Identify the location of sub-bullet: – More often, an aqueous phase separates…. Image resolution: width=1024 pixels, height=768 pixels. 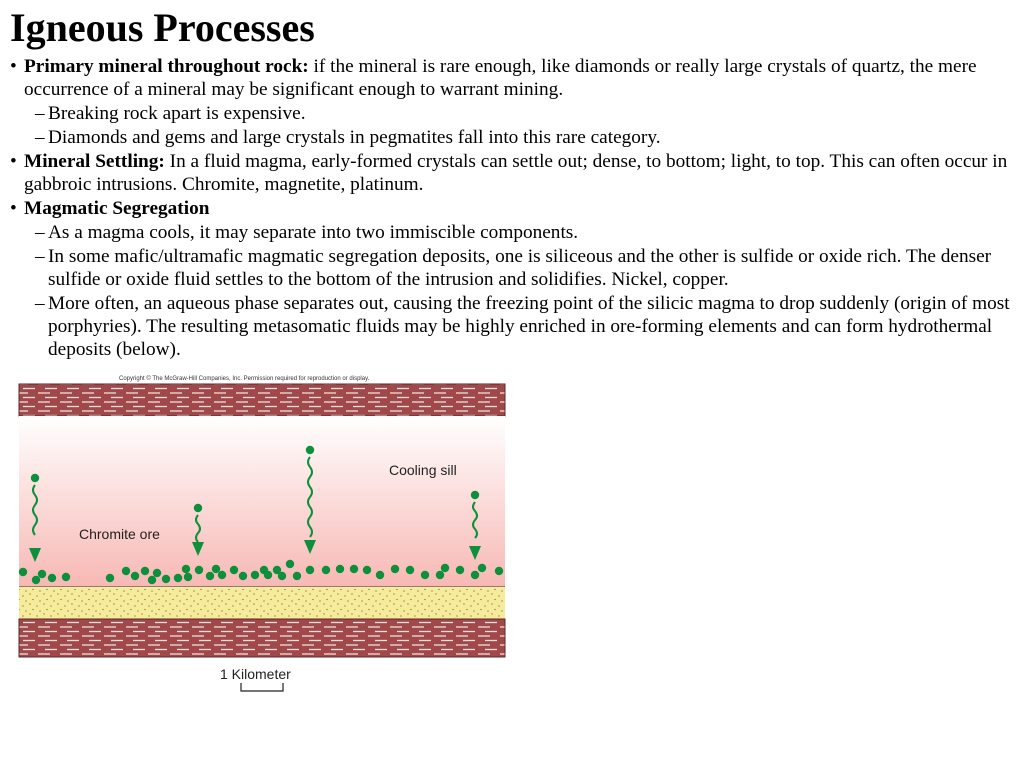
(514, 326).